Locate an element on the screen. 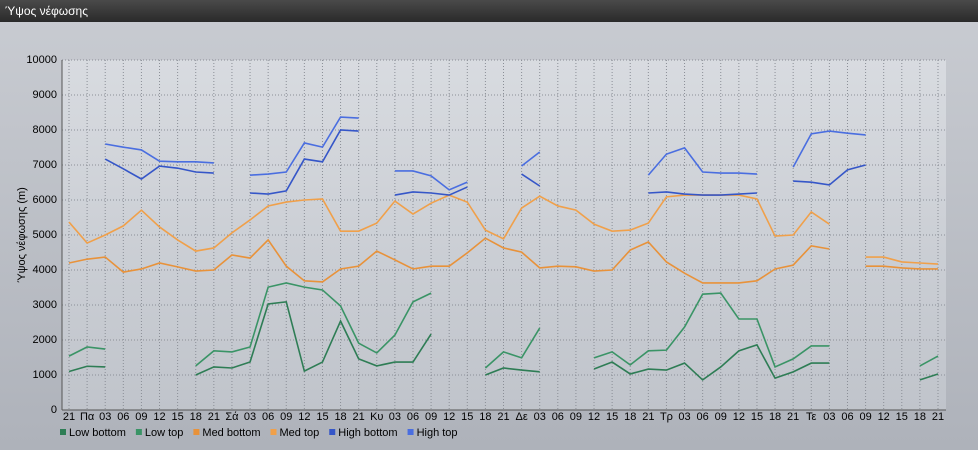 Image resolution: width=978 pixels, height=450 pixels. x-tick-label: Σά is located at coordinates (232, 417).